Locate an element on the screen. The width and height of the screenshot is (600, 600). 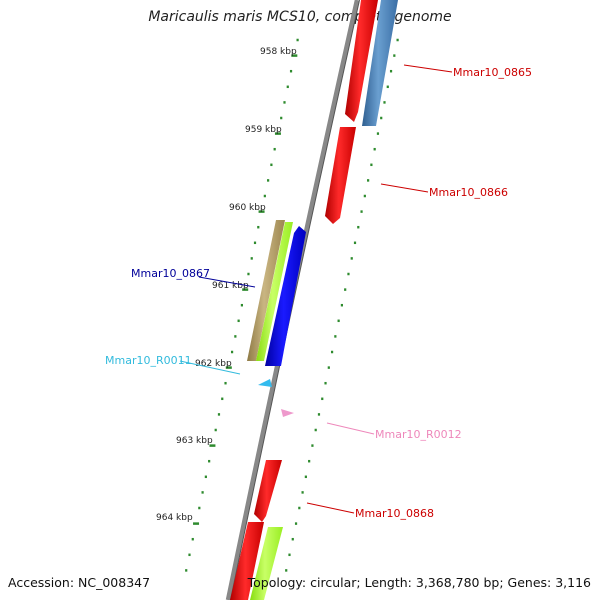
gene-khaki is located at coordinates (266, 290).